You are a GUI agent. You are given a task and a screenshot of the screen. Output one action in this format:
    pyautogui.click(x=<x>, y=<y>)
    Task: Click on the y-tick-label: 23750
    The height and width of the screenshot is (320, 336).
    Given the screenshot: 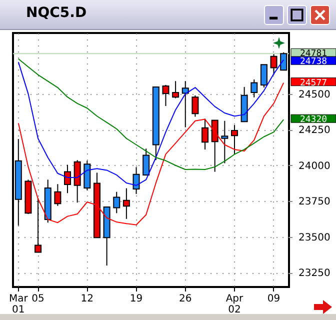 What is the action you would take?
    pyautogui.click(x=314, y=202)
    